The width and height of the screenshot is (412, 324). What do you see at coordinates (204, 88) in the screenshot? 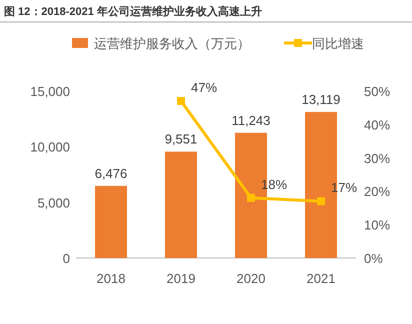
I see `data-label: 47%` at bounding box center [204, 88].